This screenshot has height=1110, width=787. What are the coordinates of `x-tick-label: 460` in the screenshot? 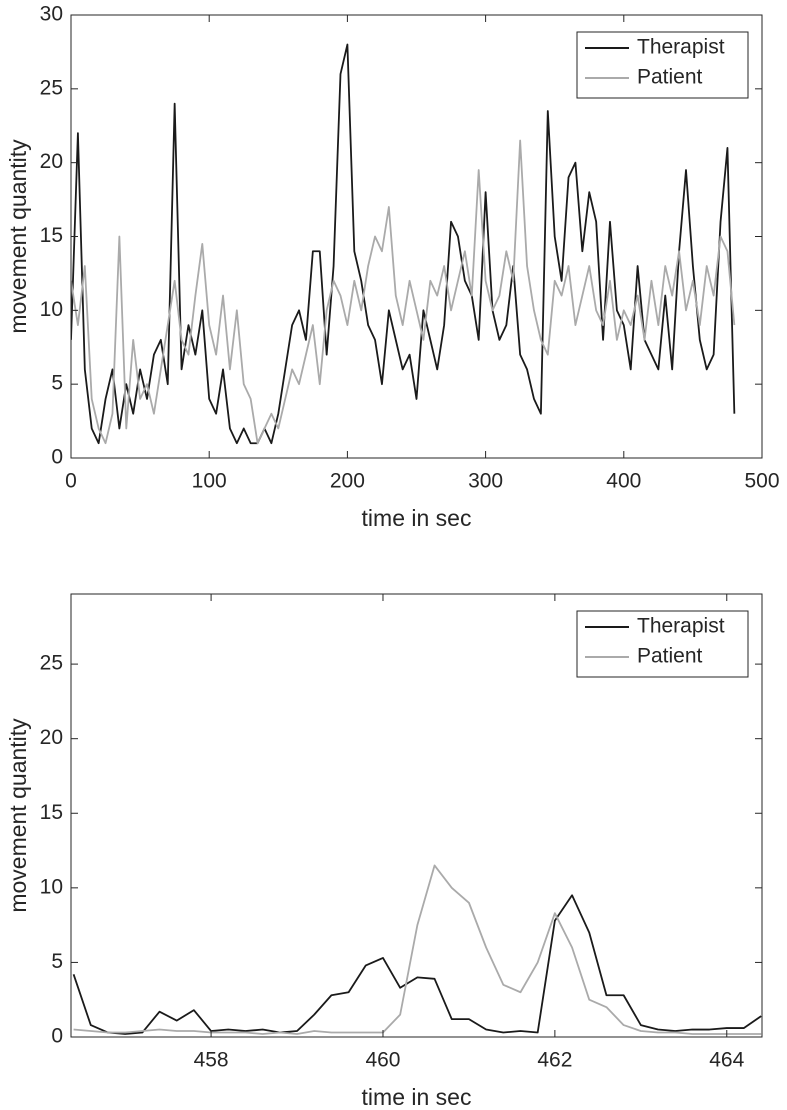 It's located at (382, 1060).